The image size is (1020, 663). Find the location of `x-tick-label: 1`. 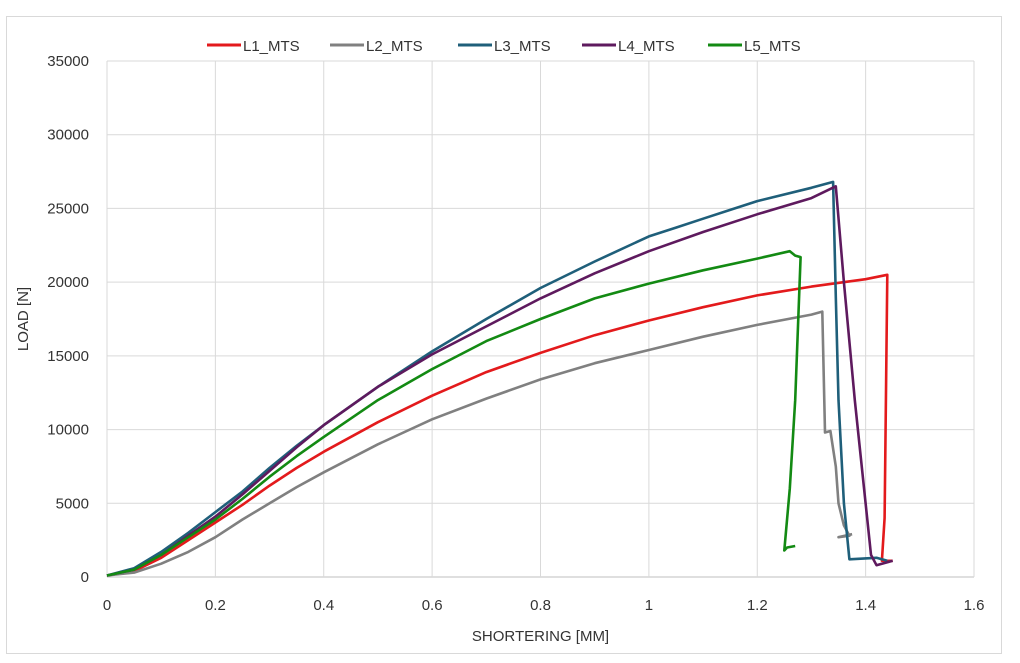

x-tick-label: 1 is located at coordinates (649, 605).